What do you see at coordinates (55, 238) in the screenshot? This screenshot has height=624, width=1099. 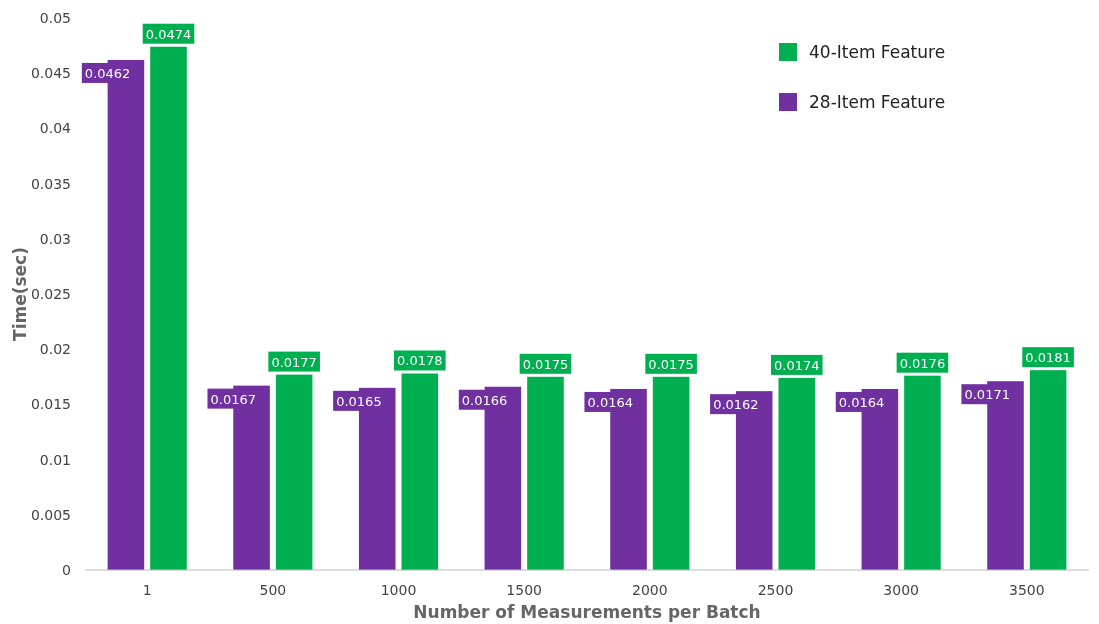 I see `y-tick-label: 0.03` at bounding box center [55, 238].